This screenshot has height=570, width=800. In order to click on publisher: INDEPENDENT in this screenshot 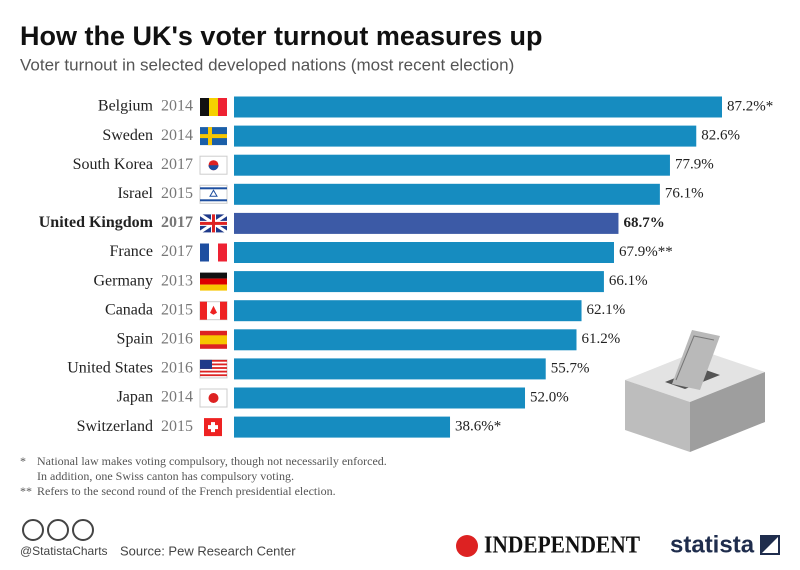, I will do `click(562, 546)`.